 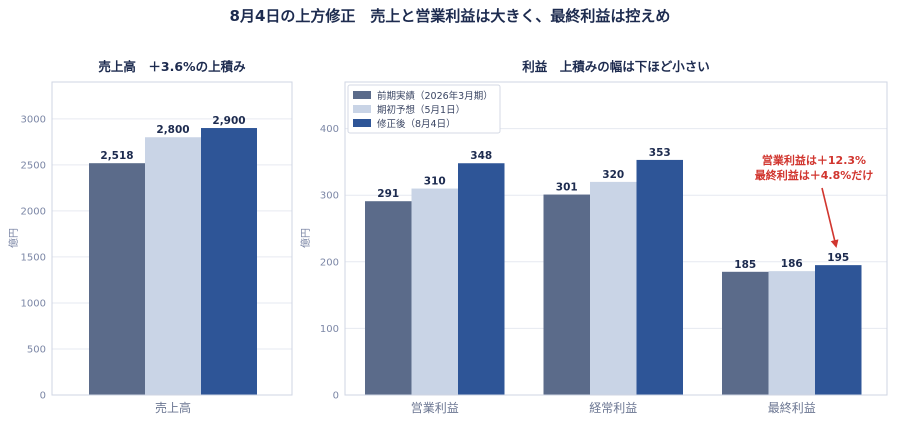 I want to click on chart-title-sales: 売上高 ＋3.6%の上積み, so click(x=172, y=66).